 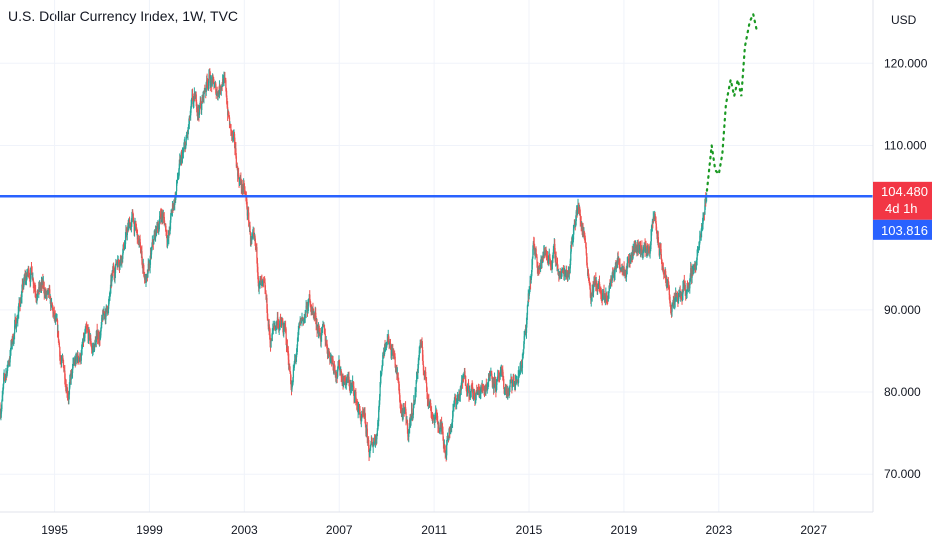 What do you see at coordinates (906, 247) in the screenshot?
I see `price-axis: USD 70.000 80.000 90.000 110.000 120.000` at bounding box center [906, 247].